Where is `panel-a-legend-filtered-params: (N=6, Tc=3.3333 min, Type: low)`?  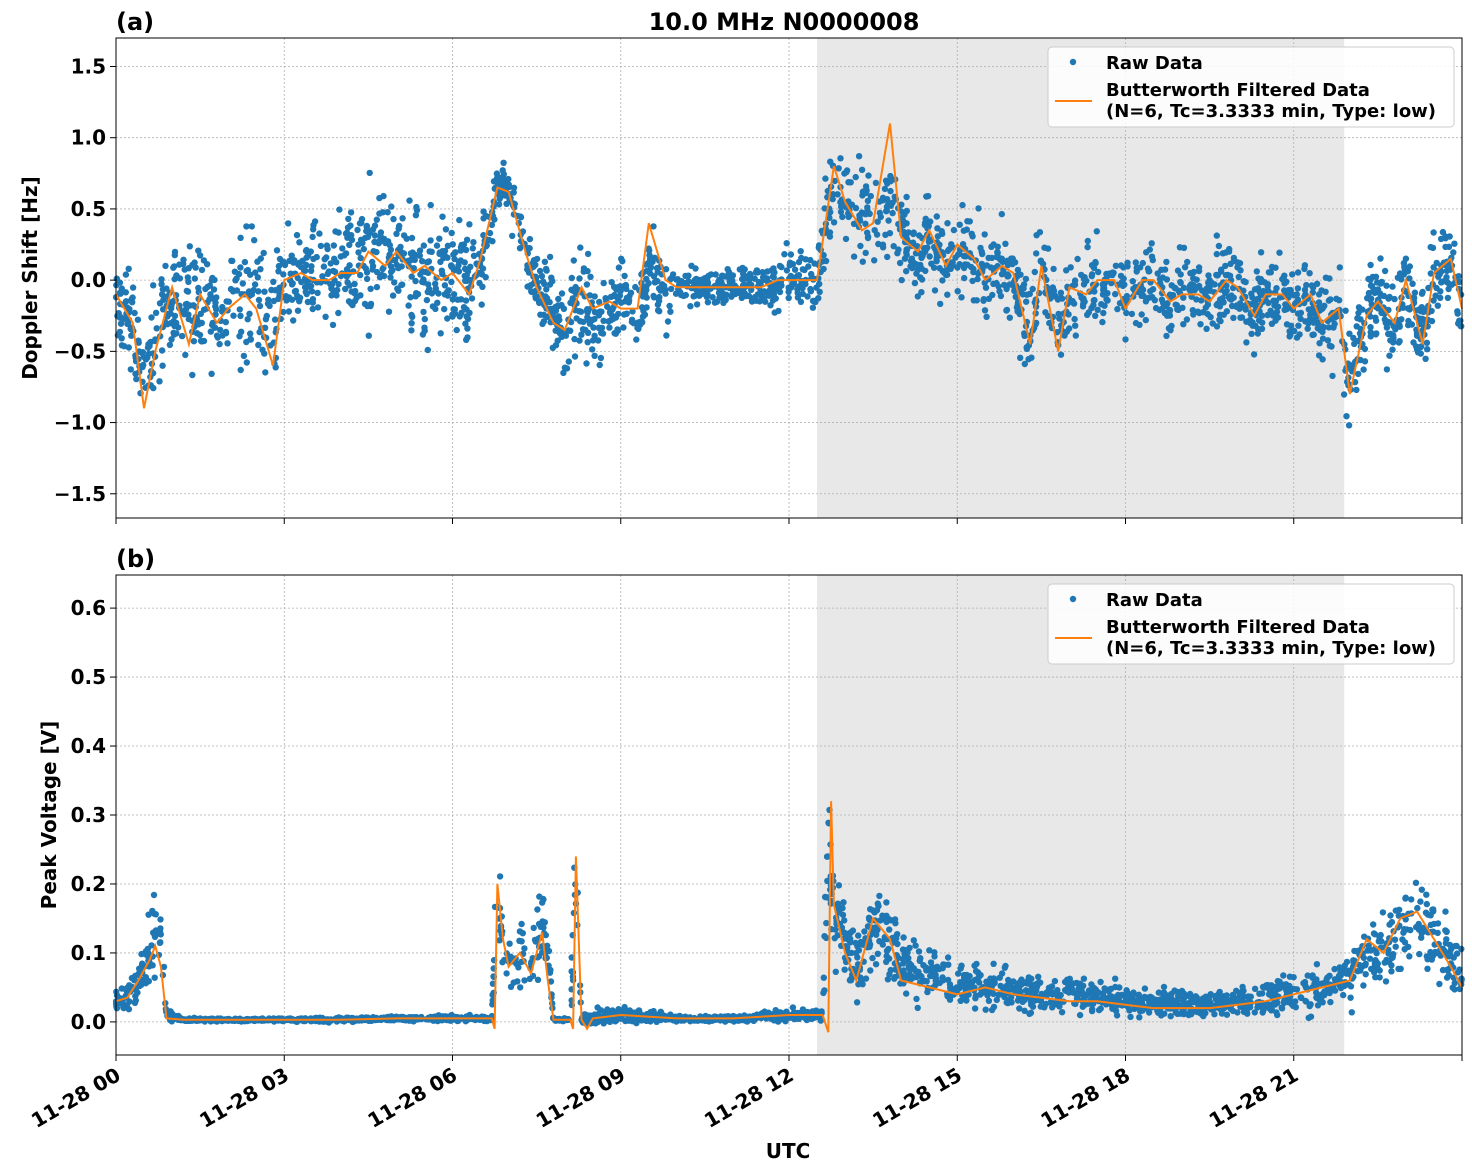
panel-a-legend-filtered-params: (N=6, Tc=3.3333 min, Type: low) is located at coordinates (1271, 111).